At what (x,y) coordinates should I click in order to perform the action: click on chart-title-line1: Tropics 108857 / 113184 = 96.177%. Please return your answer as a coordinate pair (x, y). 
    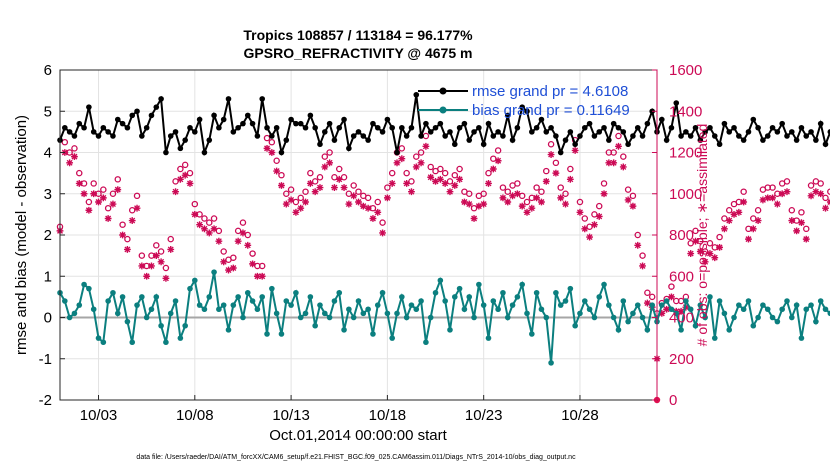
    Looking at the image, I should click on (358, 35).